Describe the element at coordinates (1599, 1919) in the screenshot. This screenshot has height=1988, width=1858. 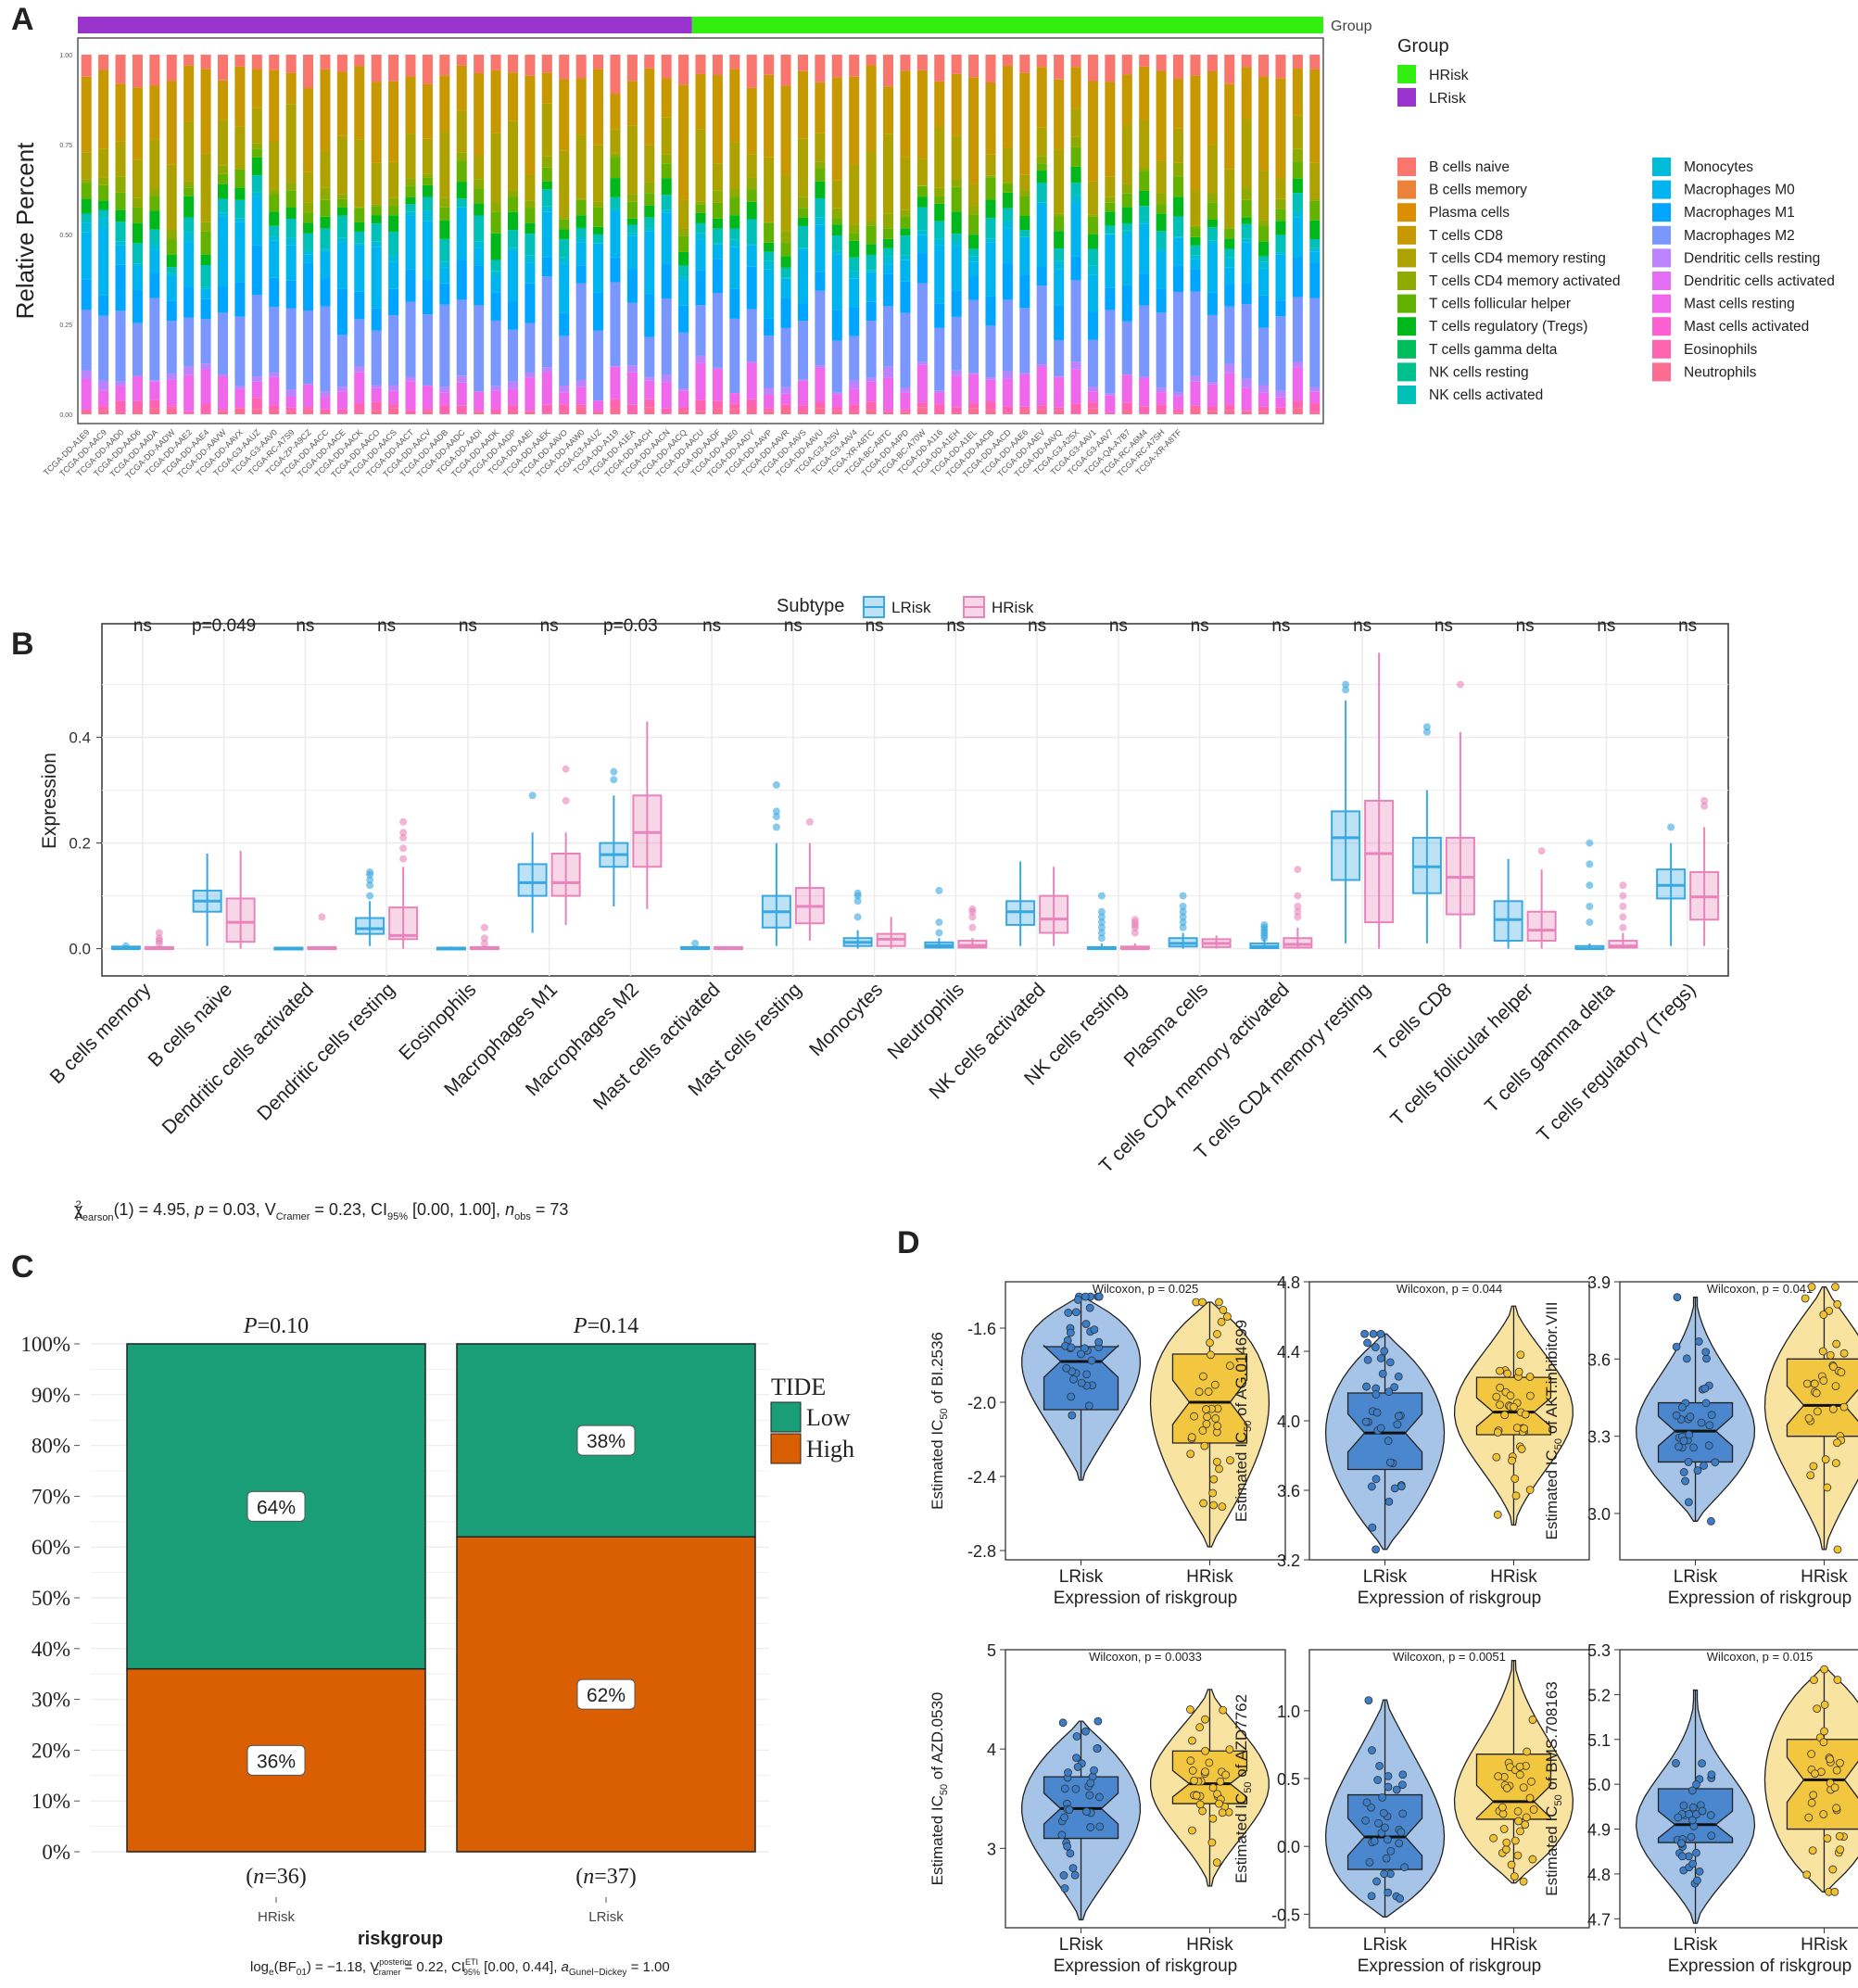
I see `y-tick-label: 4.7` at that location.